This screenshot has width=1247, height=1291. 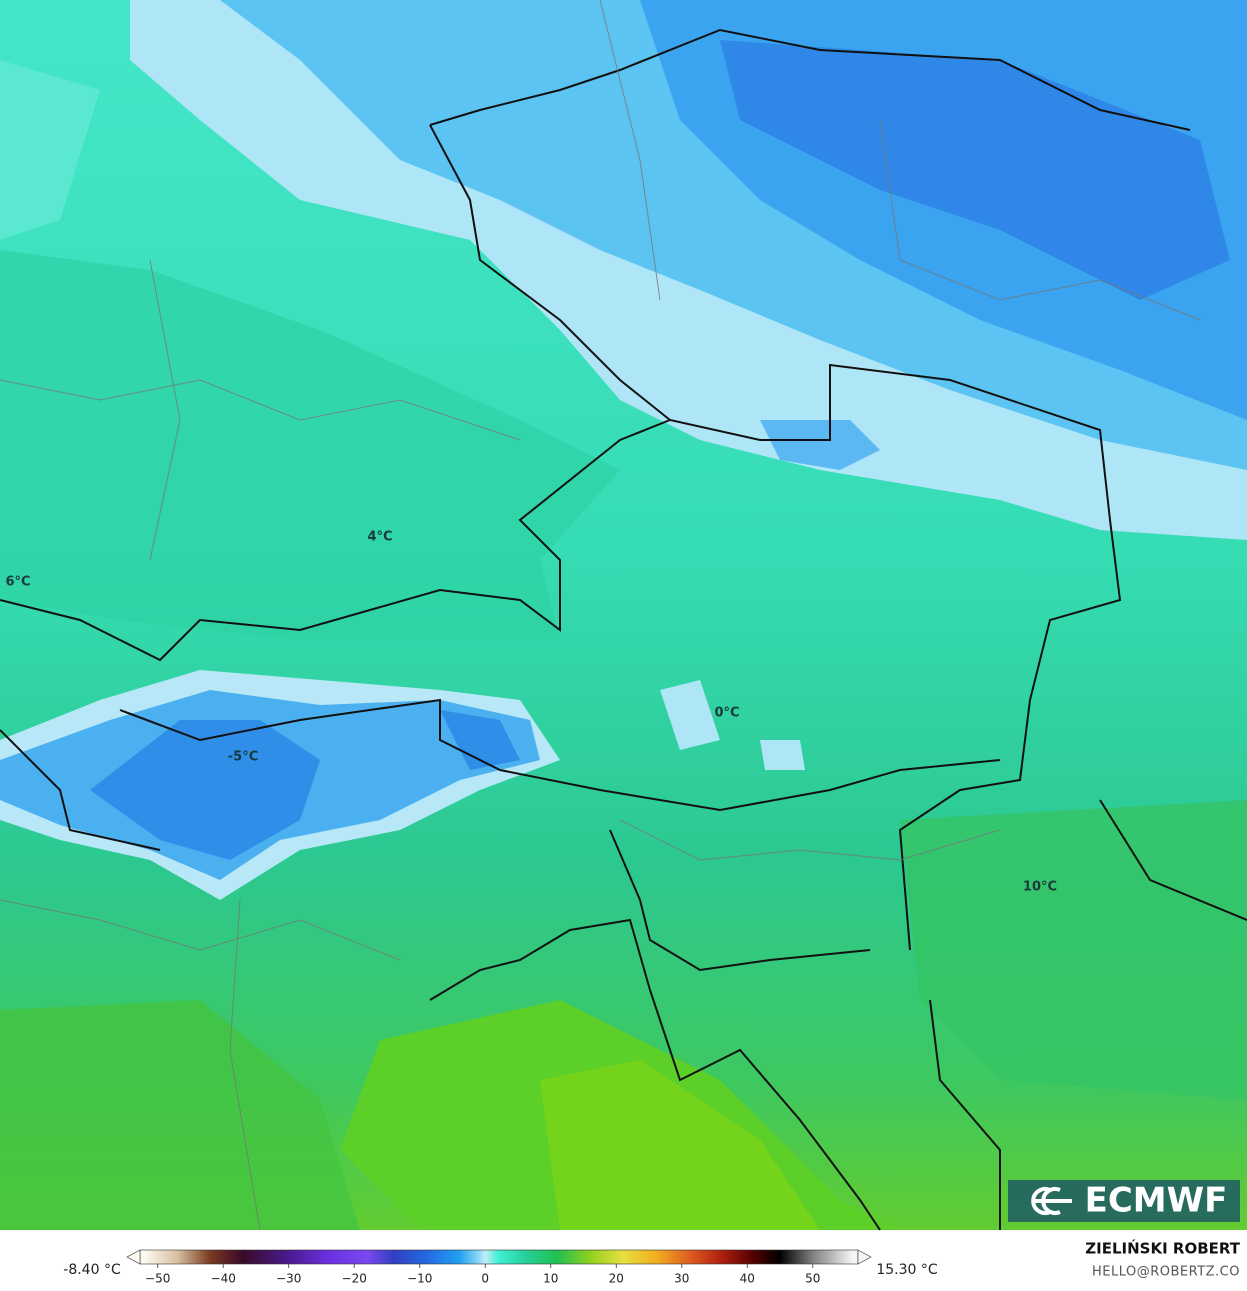 I want to click on colorbar-extend-high, so click(x=864, y=1257).